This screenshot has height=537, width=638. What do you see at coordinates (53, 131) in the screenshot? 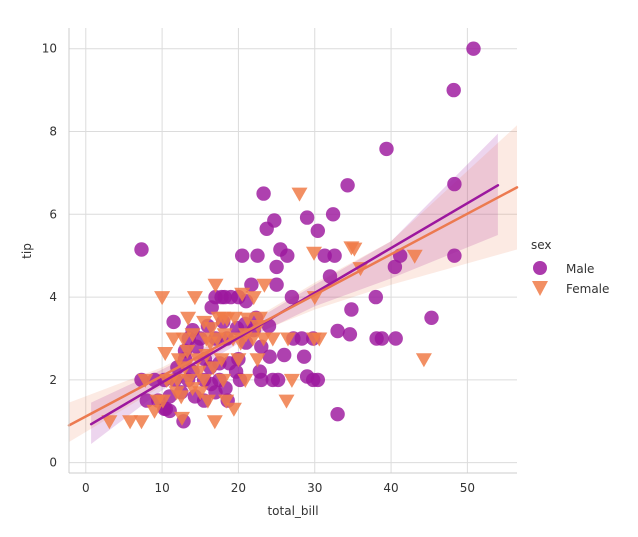
I see `y-tick-label: 8` at bounding box center [53, 131].